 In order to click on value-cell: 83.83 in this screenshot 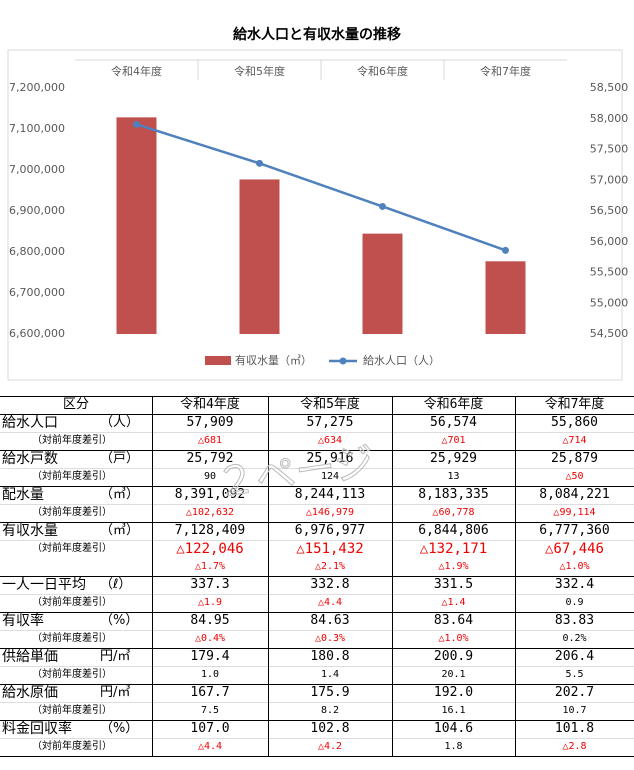, I will do `click(574, 620)`.